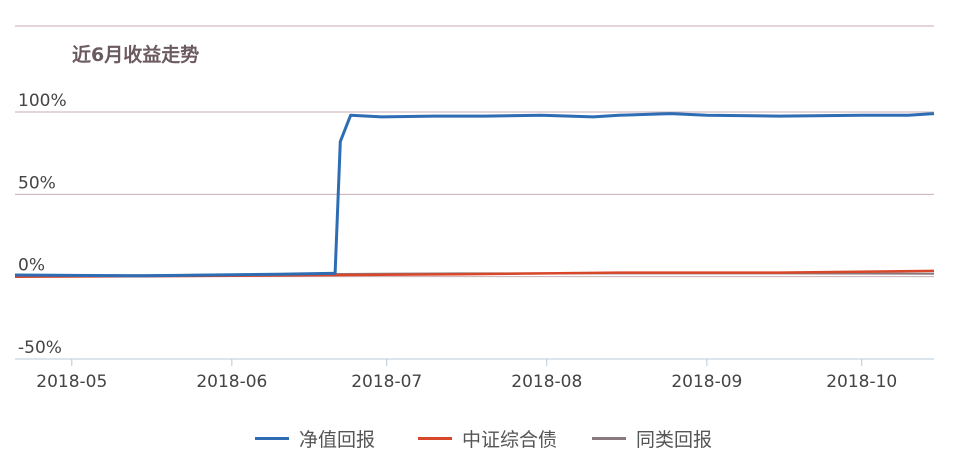 The height and width of the screenshot is (474, 970). I want to click on x-tick-label: 2018-07, so click(386, 382).